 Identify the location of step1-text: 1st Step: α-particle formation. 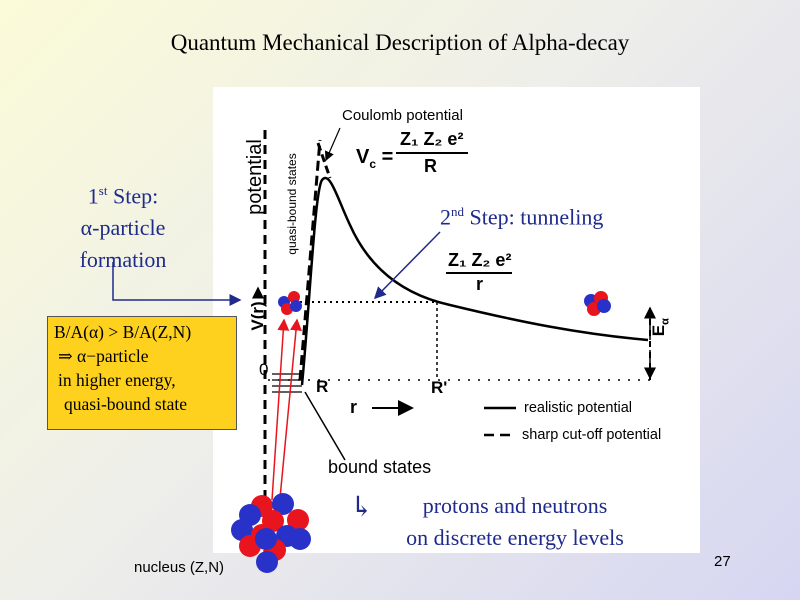
(123, 228).